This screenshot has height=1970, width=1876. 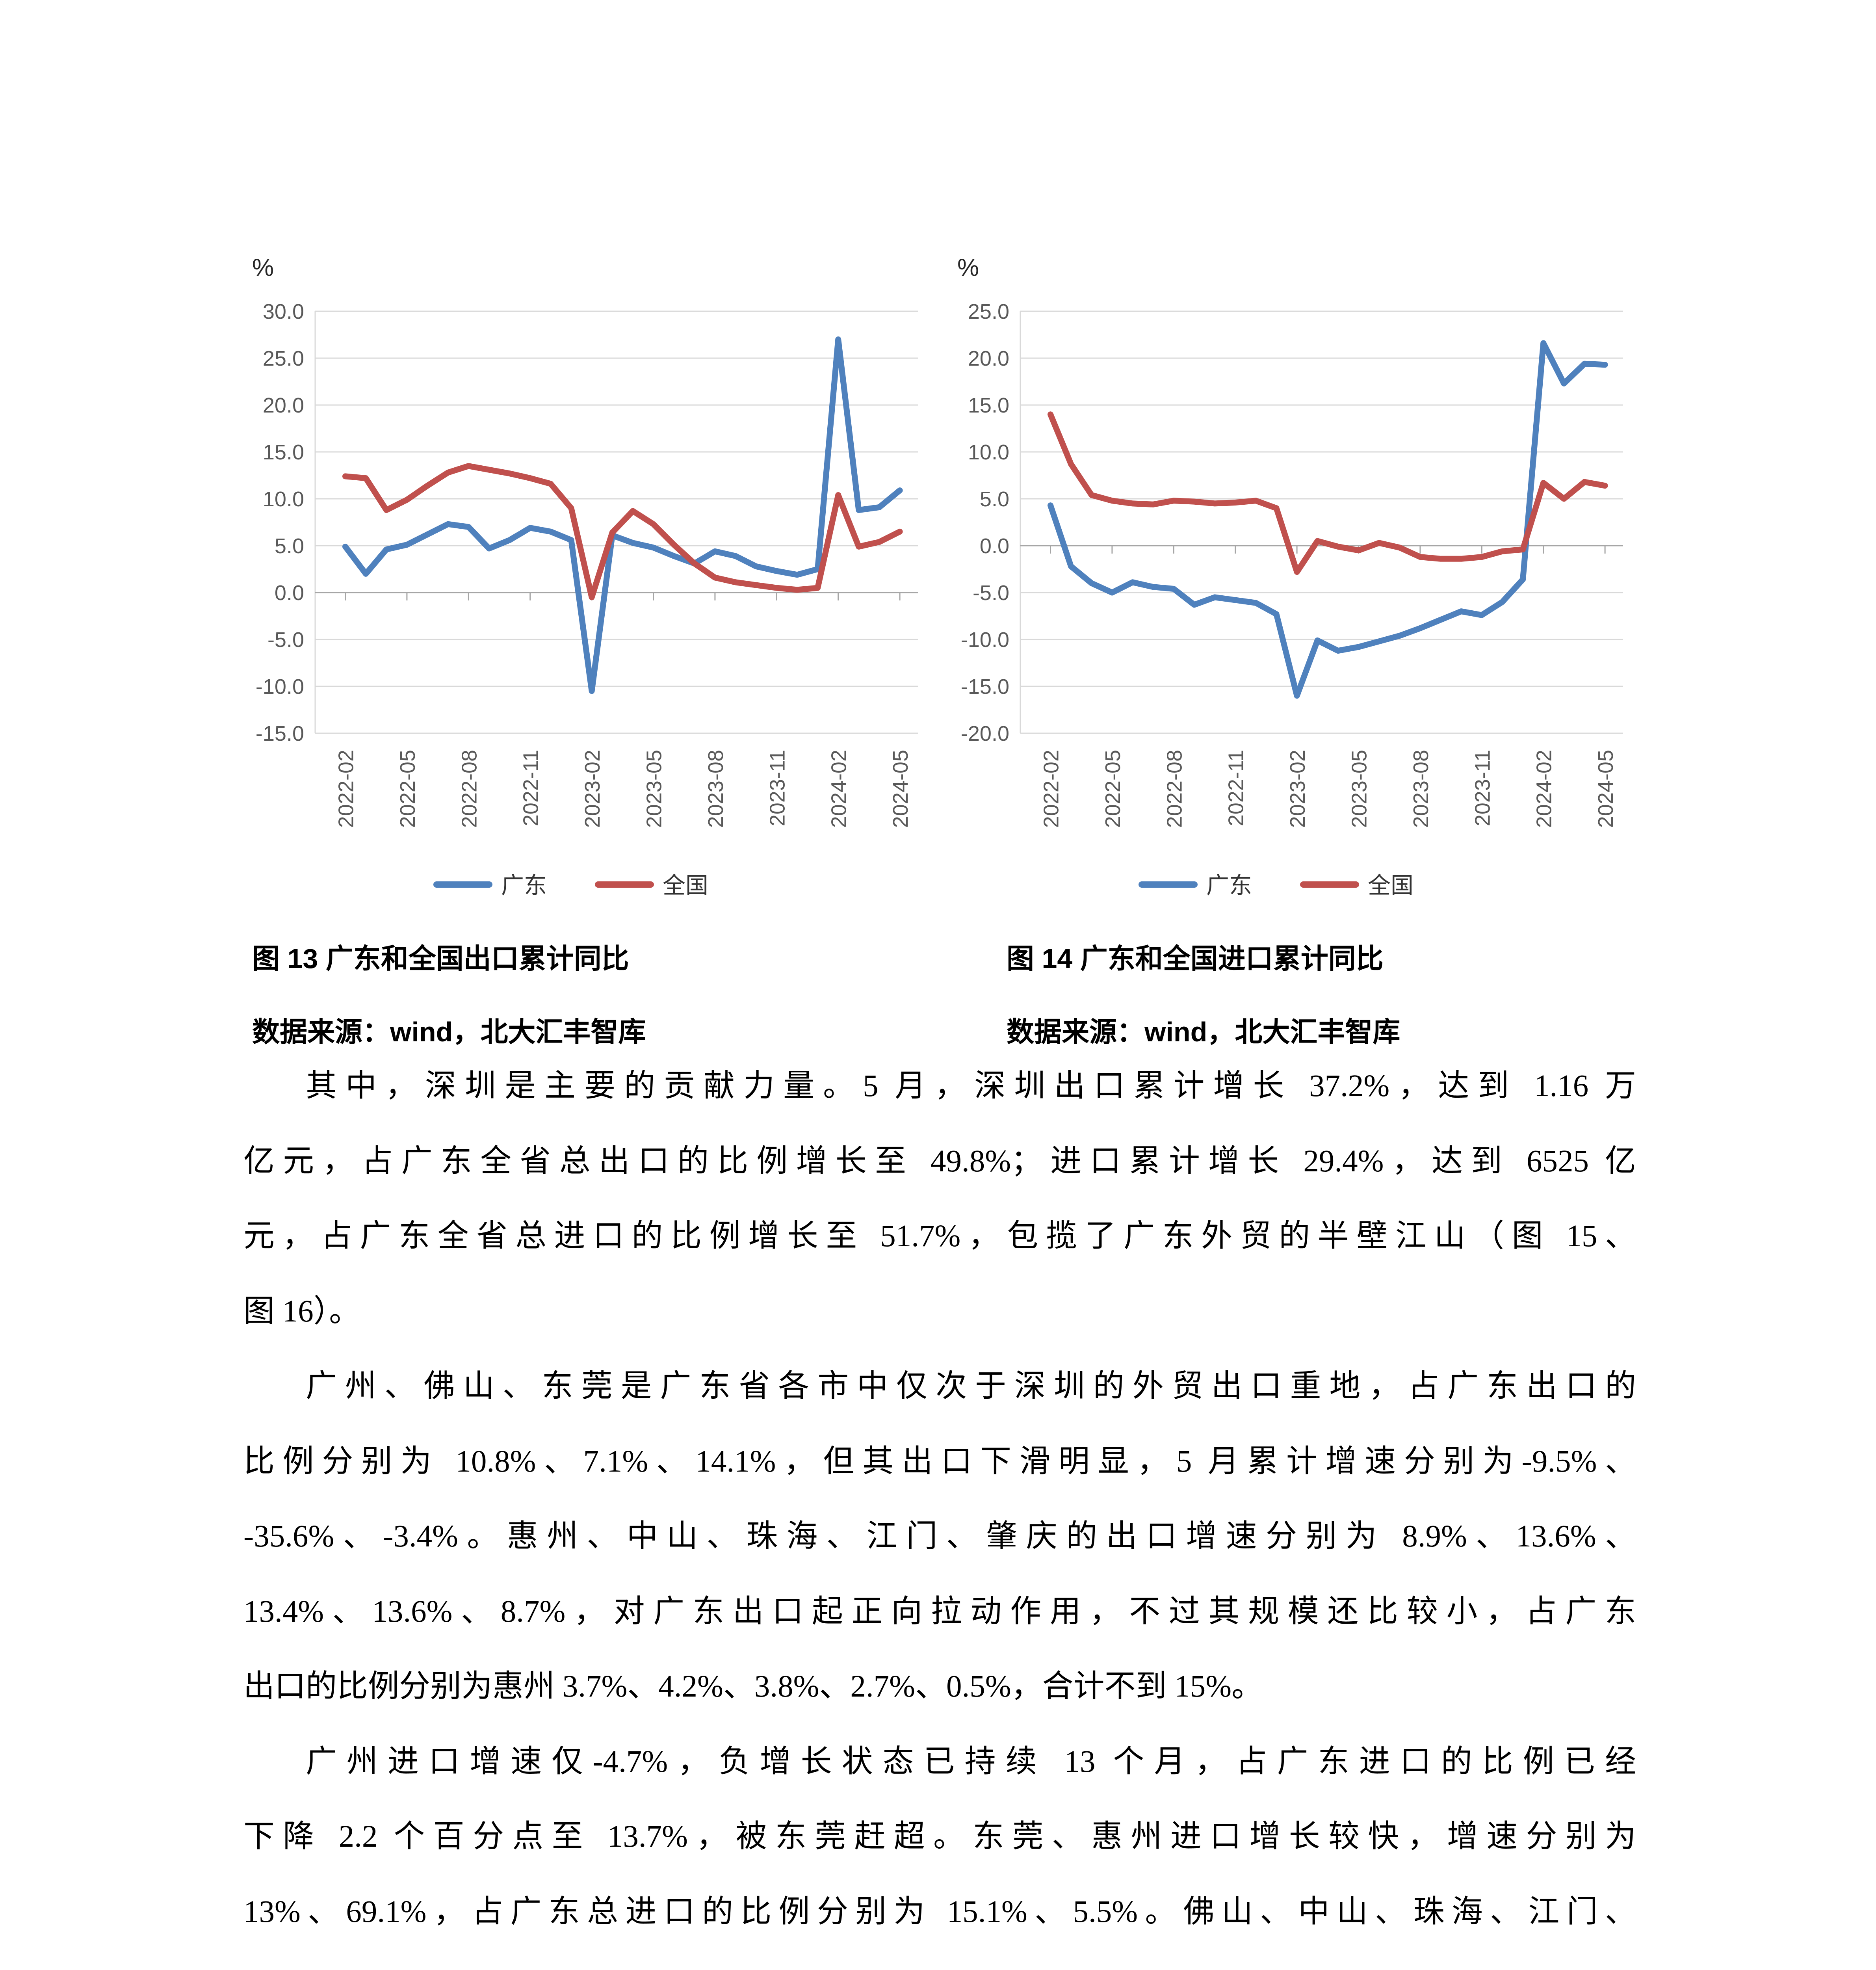 What do you see at coordinates (971, 1386) in the screenshot?
I see `text-line: 广州、佛山、东莞是广东省各市中仅次于深圳的外贸出口重地，占广东出口的` at bounding box center [971, 1386].